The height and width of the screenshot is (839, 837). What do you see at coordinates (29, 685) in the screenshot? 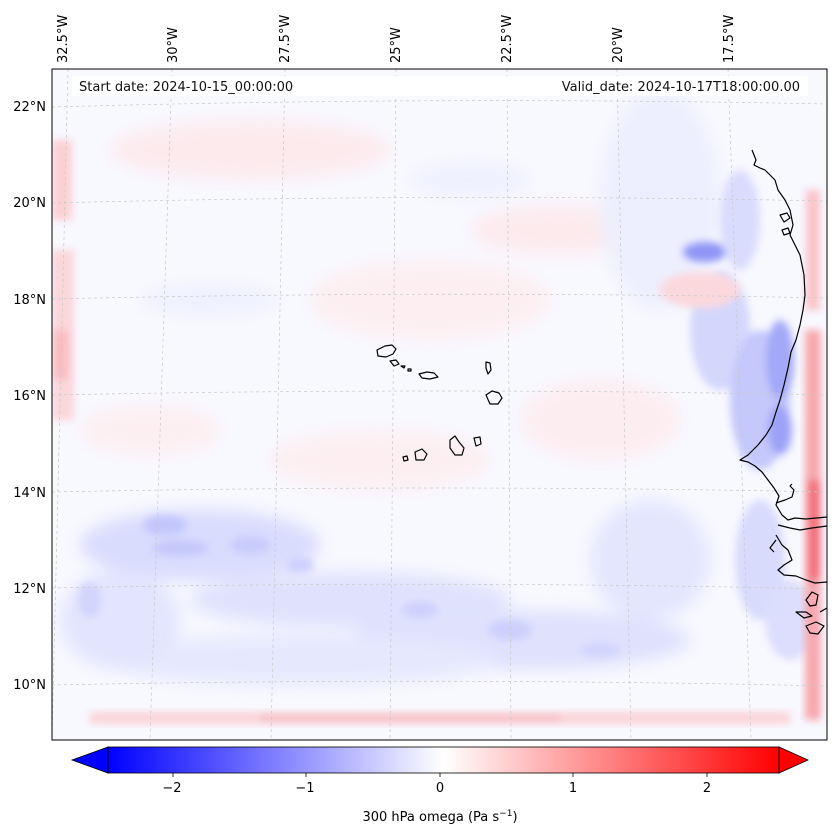
I see `lat-label-10n: 10°N` at bounding box center [29, 685].